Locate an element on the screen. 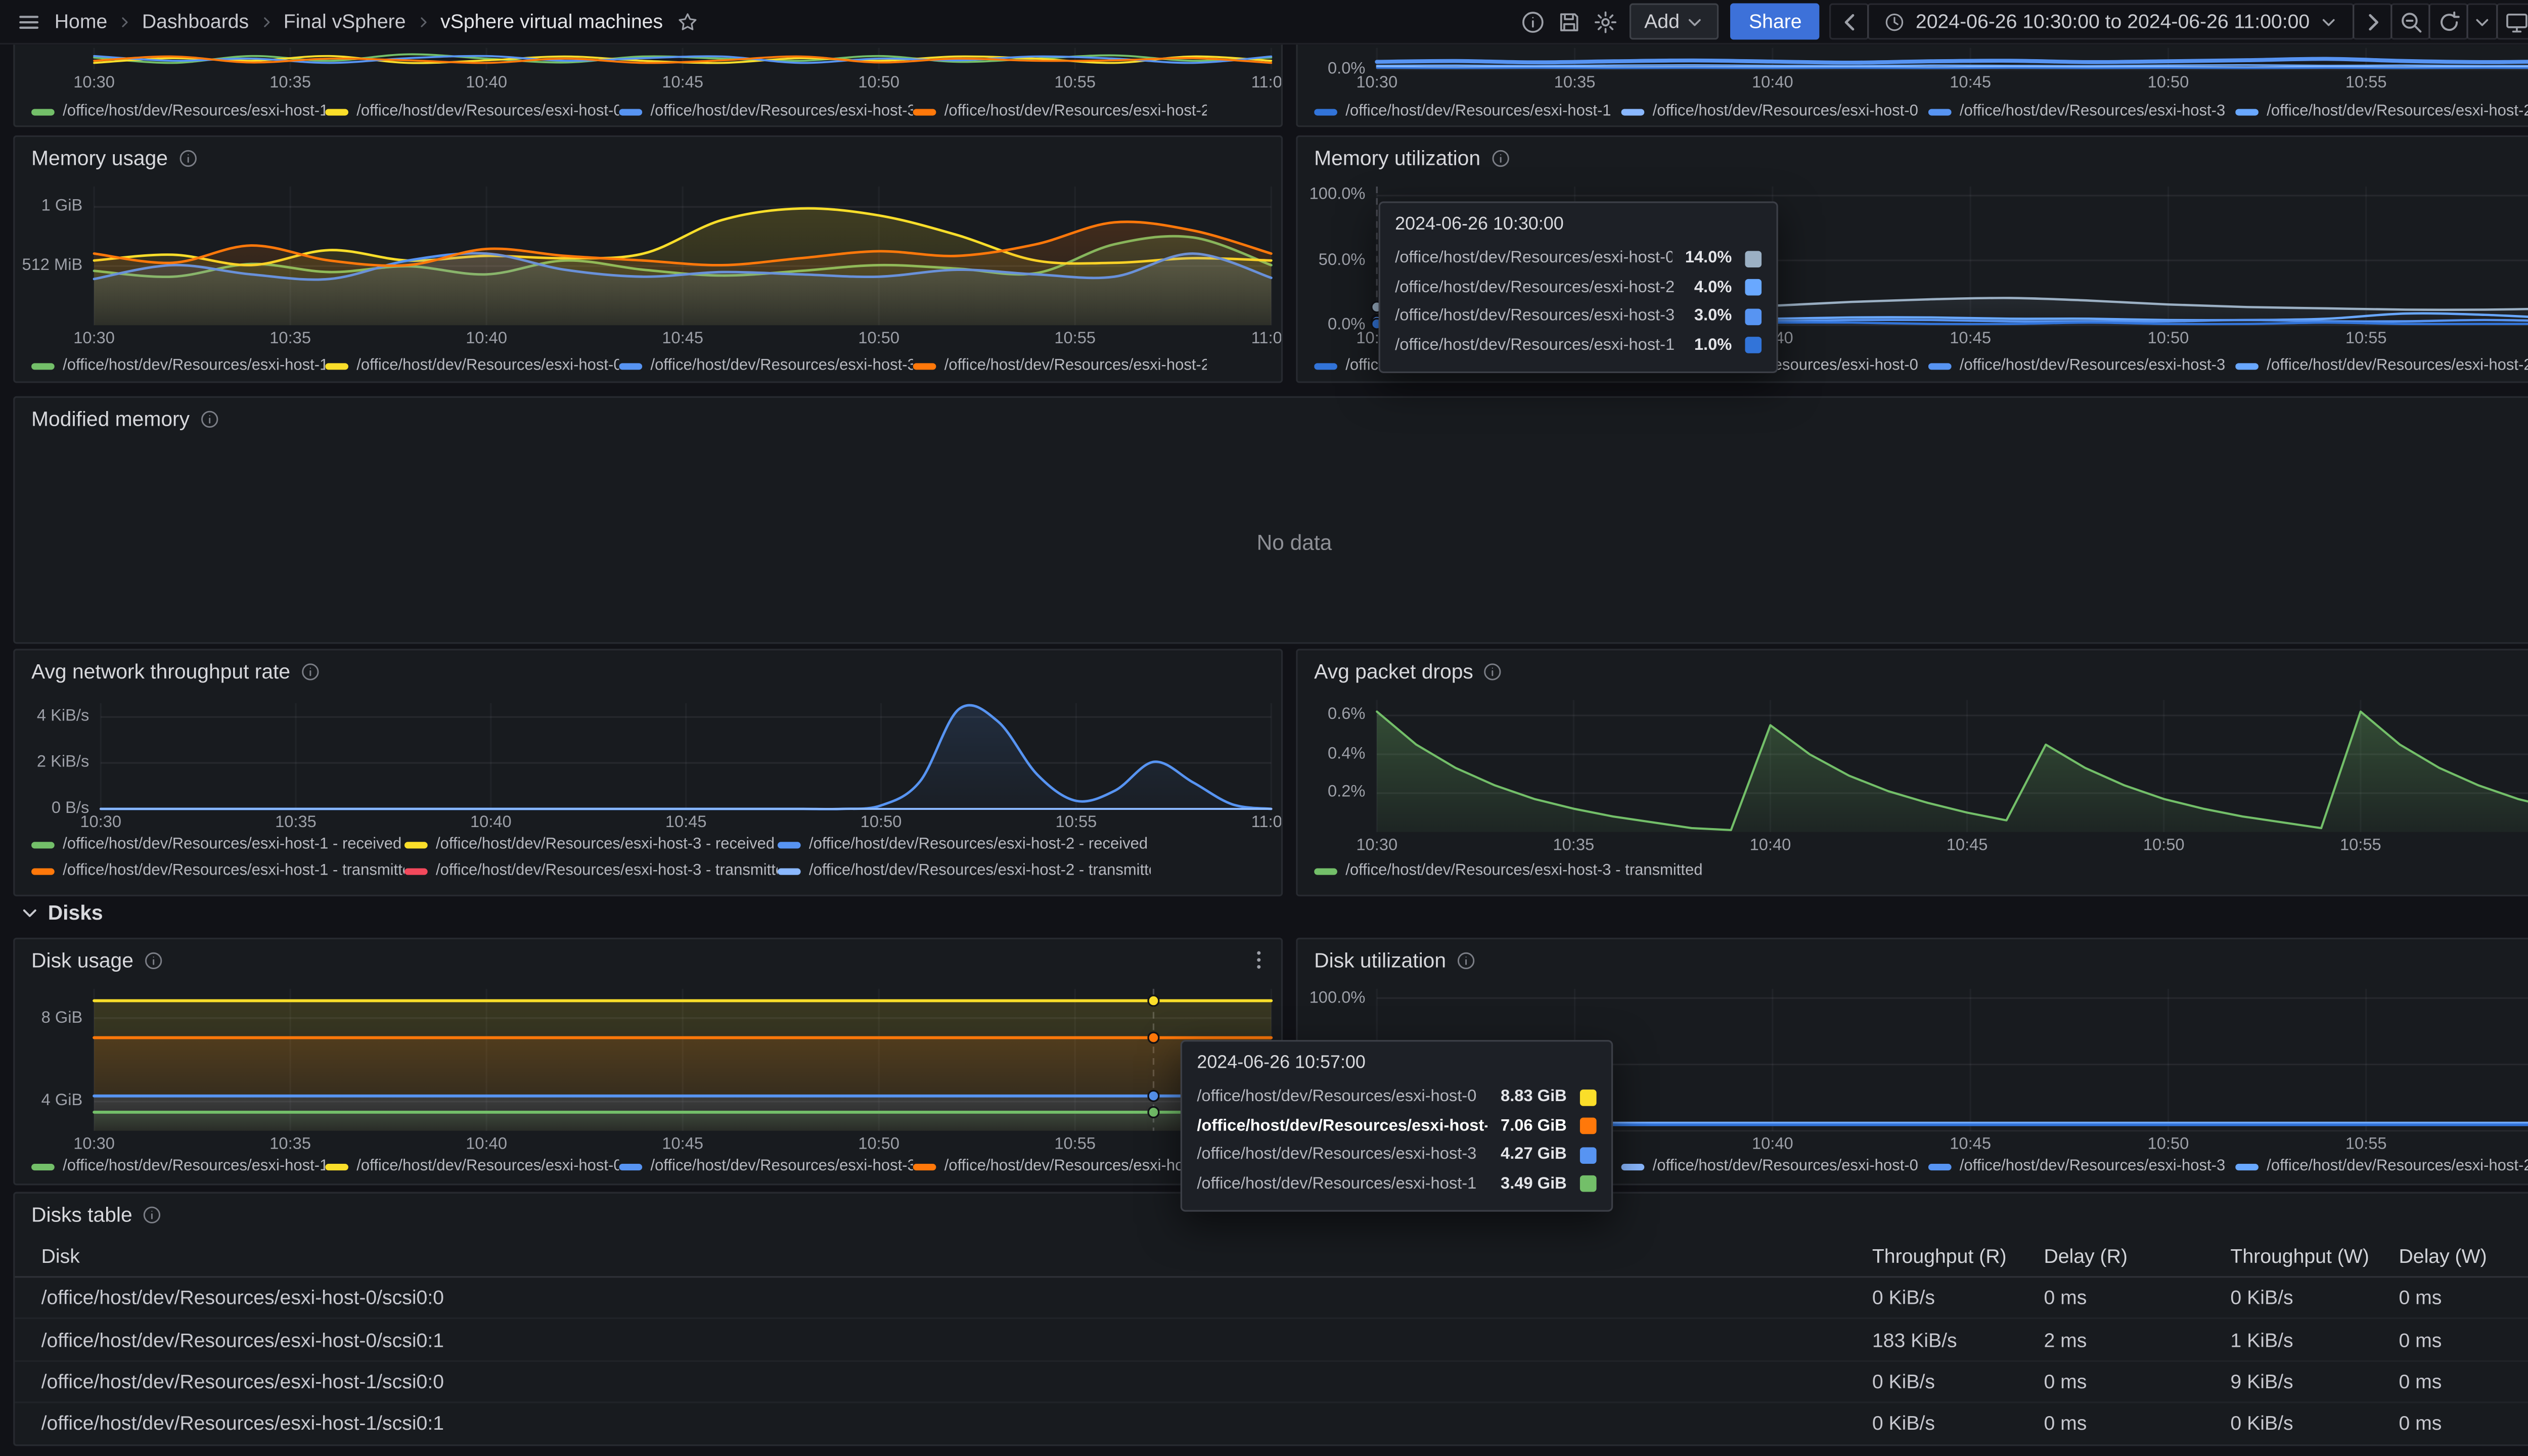 Image resolution: width=2528 pixels, height=1456 pixels. hamburger-menu-icon is located at coordinates (29, 21).